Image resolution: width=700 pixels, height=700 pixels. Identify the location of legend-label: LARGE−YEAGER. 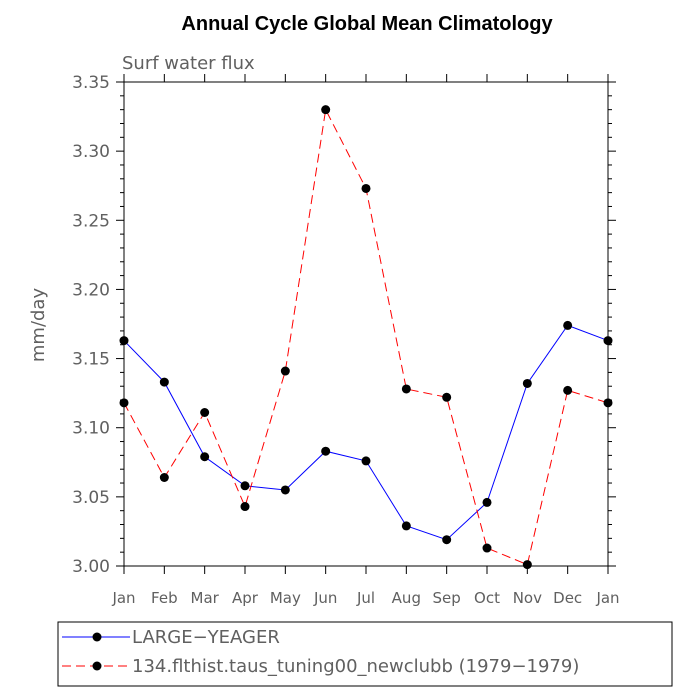
(206, 637).